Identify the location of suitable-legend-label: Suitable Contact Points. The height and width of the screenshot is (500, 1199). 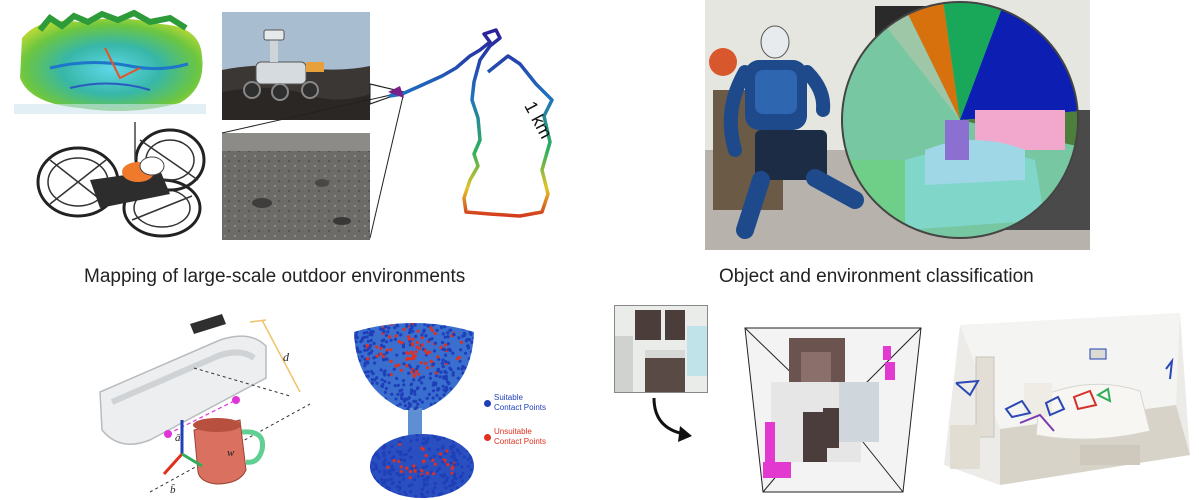
(520, 403).